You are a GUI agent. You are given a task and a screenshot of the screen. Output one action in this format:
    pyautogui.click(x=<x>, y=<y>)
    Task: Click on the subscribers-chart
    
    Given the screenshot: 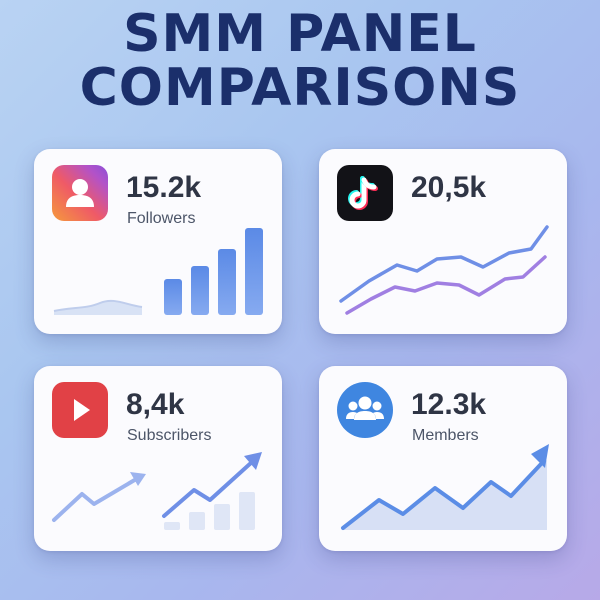 What is the action you would take?
    pyautogui.click(x=157, y=491)
    